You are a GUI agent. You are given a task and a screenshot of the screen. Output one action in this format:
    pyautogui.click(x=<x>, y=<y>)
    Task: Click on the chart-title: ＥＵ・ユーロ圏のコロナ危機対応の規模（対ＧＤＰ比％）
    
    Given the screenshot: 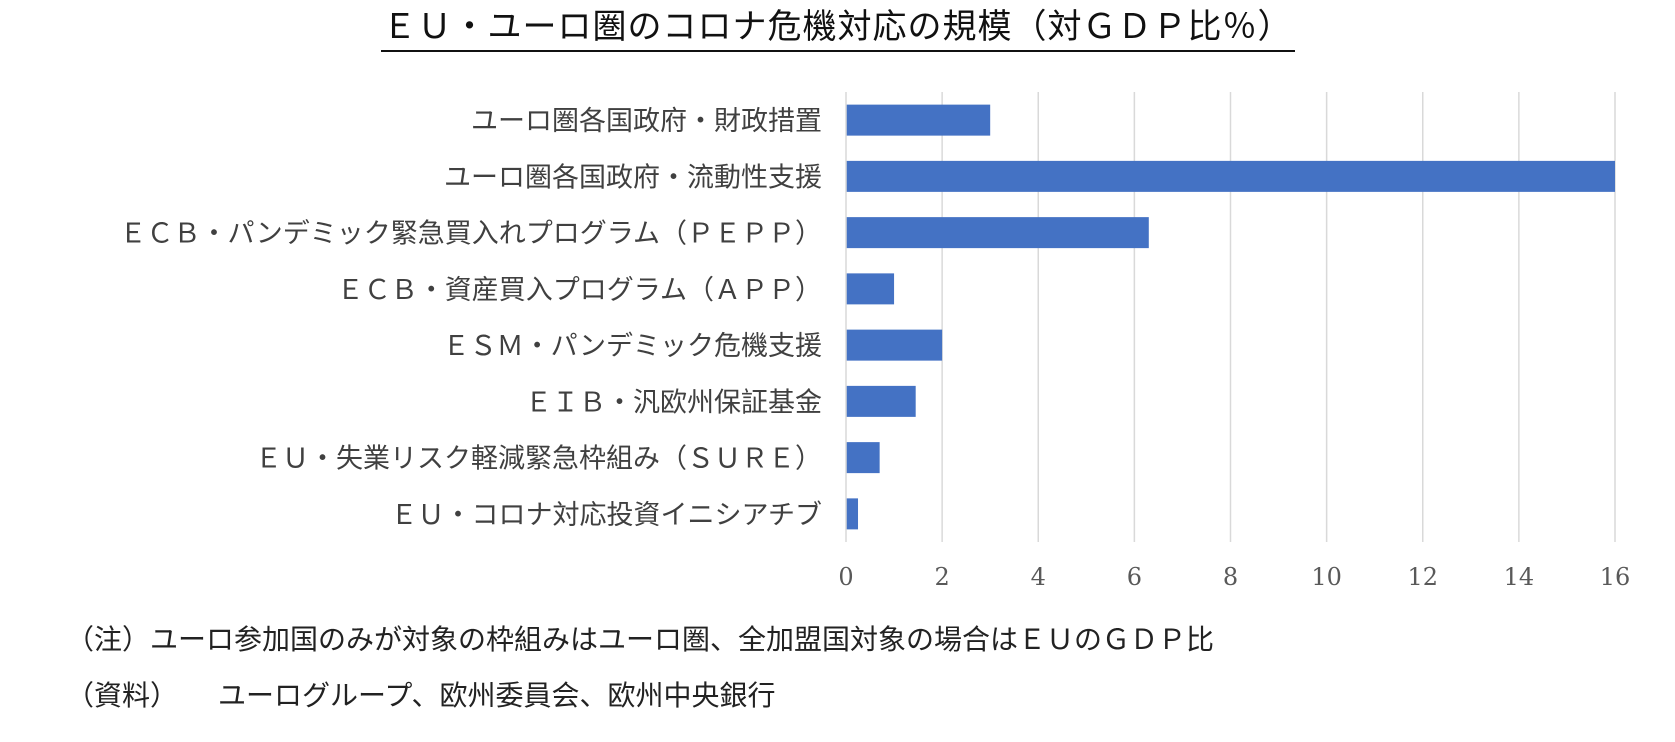 What is the action you would take?
    pyautogui.click(x=837, y=29)
    